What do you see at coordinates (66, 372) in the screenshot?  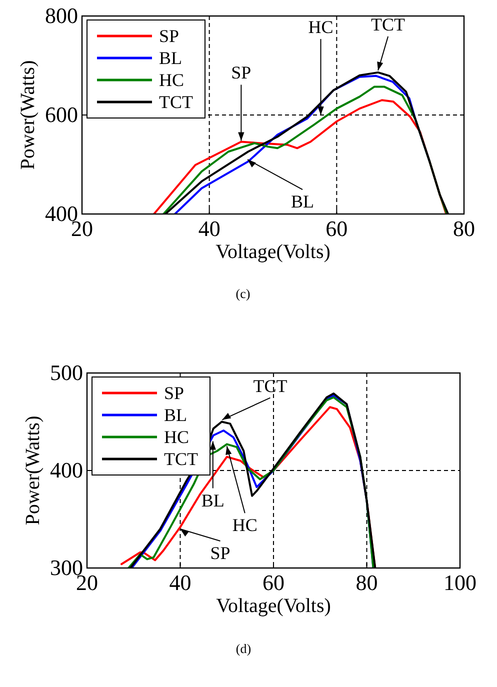 I see `y-tick-label: 500` at bounding box center [66, 372].